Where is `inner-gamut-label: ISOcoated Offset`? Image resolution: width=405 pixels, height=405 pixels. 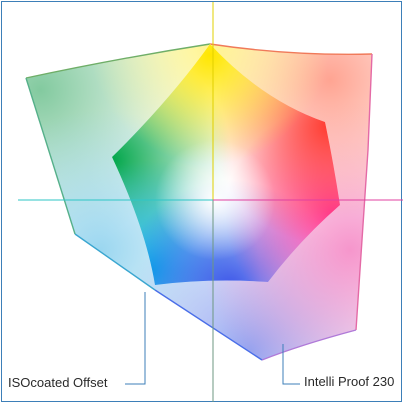 inner-gamut-label: ISOcoated Offset is located at coordinates (58, 382).